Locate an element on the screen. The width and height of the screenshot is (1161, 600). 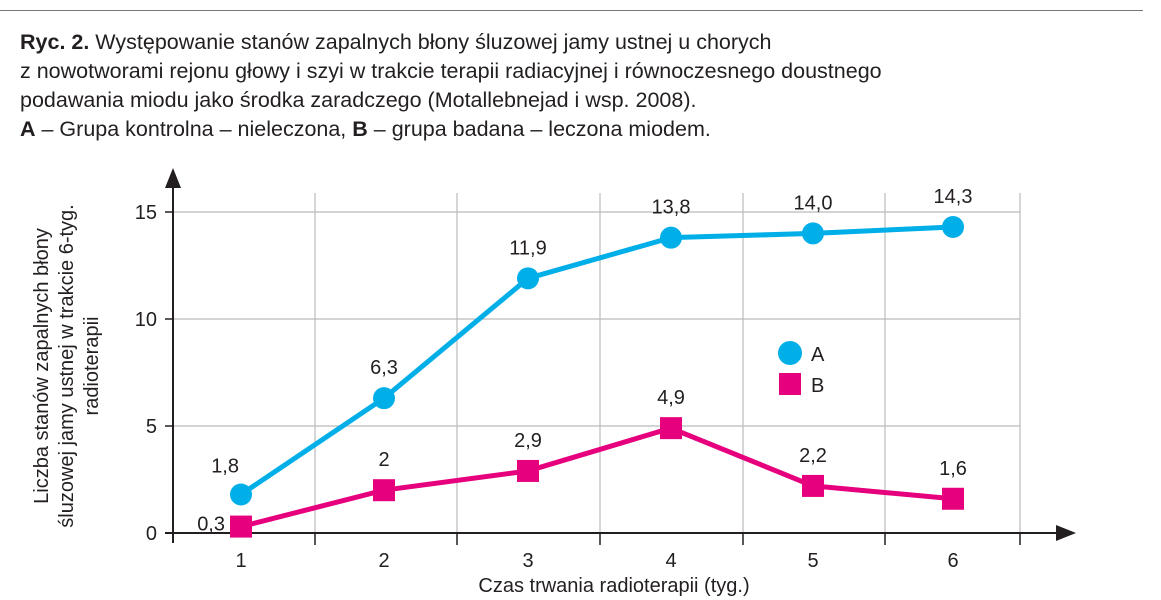
legend-marker-A is located at coordinates (790, 353).